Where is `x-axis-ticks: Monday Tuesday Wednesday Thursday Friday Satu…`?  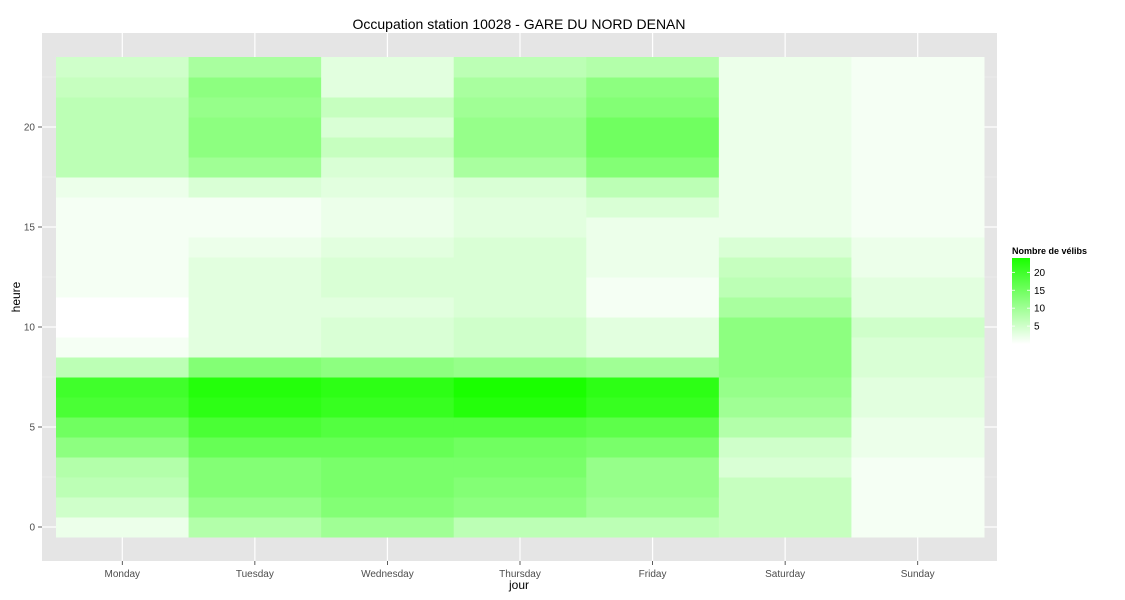 x-axis-ticks: Monday Tuesday Wednesday Thursday Friday Satu… is located at coordinates (519, 570).